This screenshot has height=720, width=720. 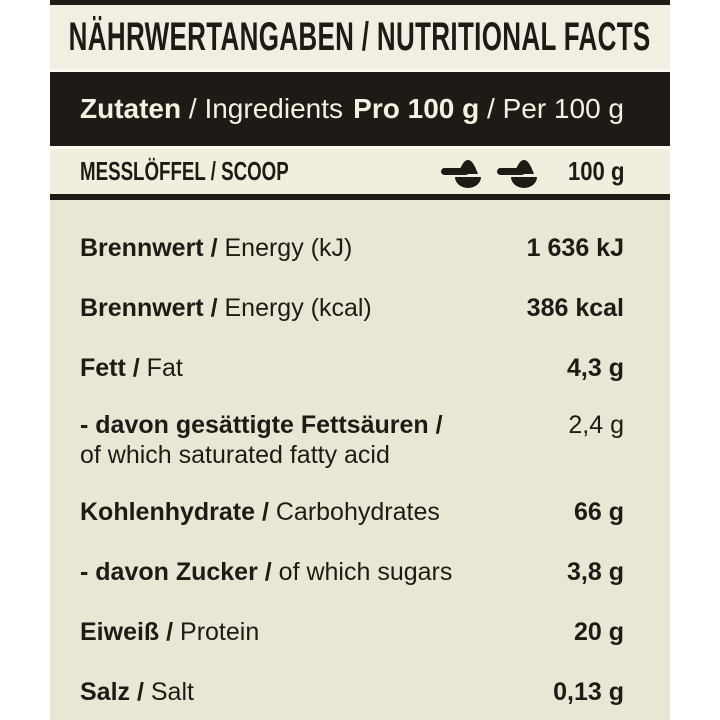 I want to click on title-band: NÄHRWERTANGABEN / NUTRITIONAL FACTS, so click(x=360, y=38).